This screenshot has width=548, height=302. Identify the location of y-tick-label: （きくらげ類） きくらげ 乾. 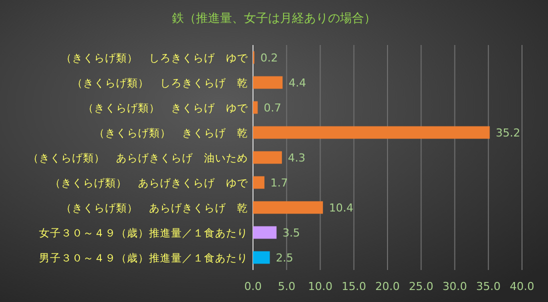
(171, 134).